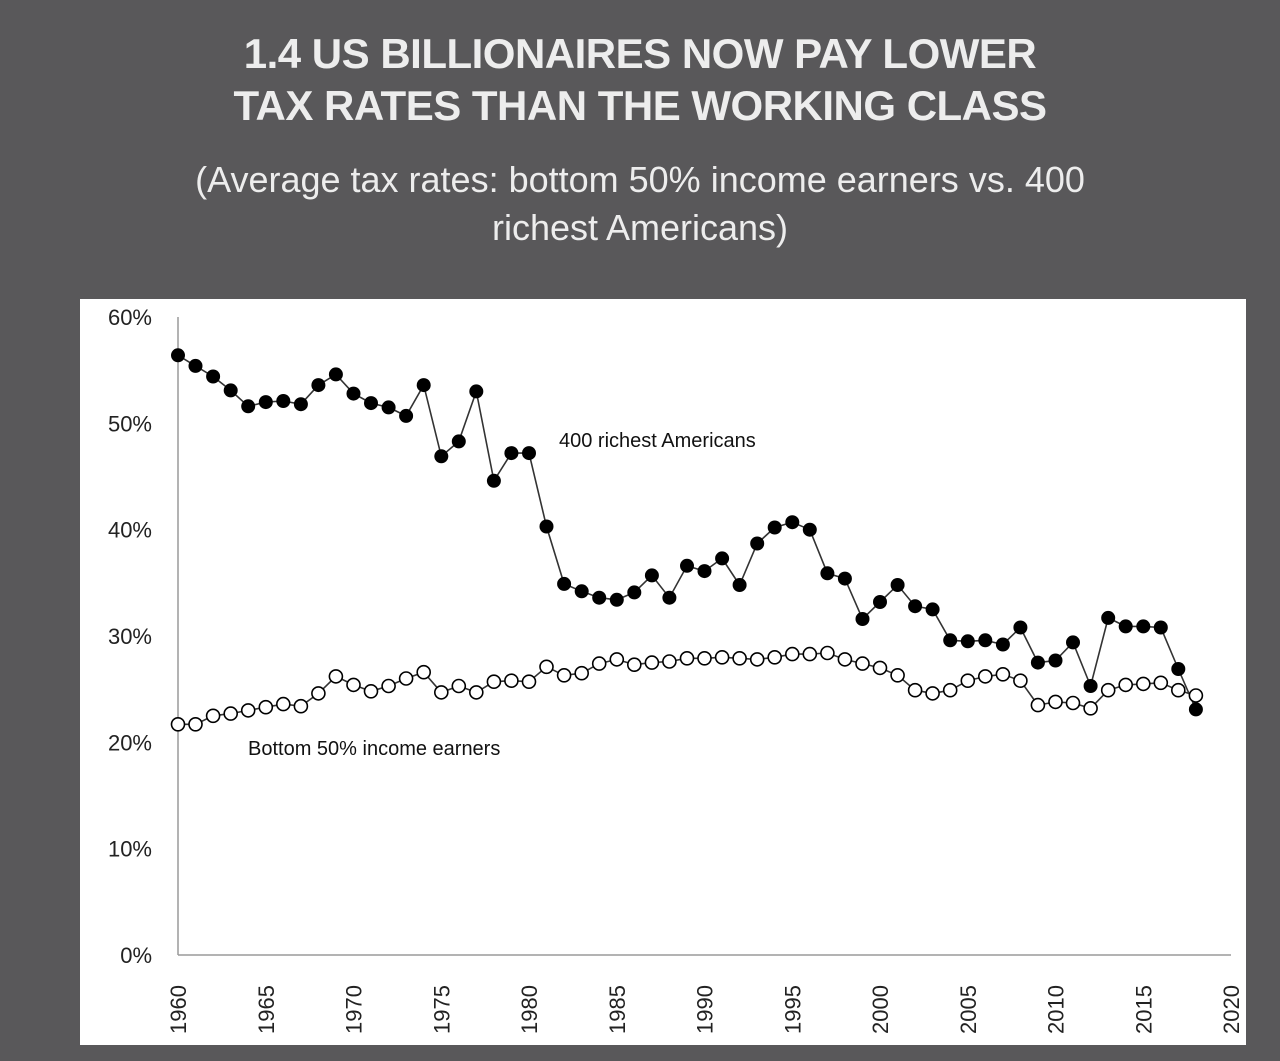 This screenshot has width=1280, height=1061. What do you see at coordinates (617, 1009) in the screenshot?
I see `x-tick-label: 1985` at bounding box center [617, 1009].